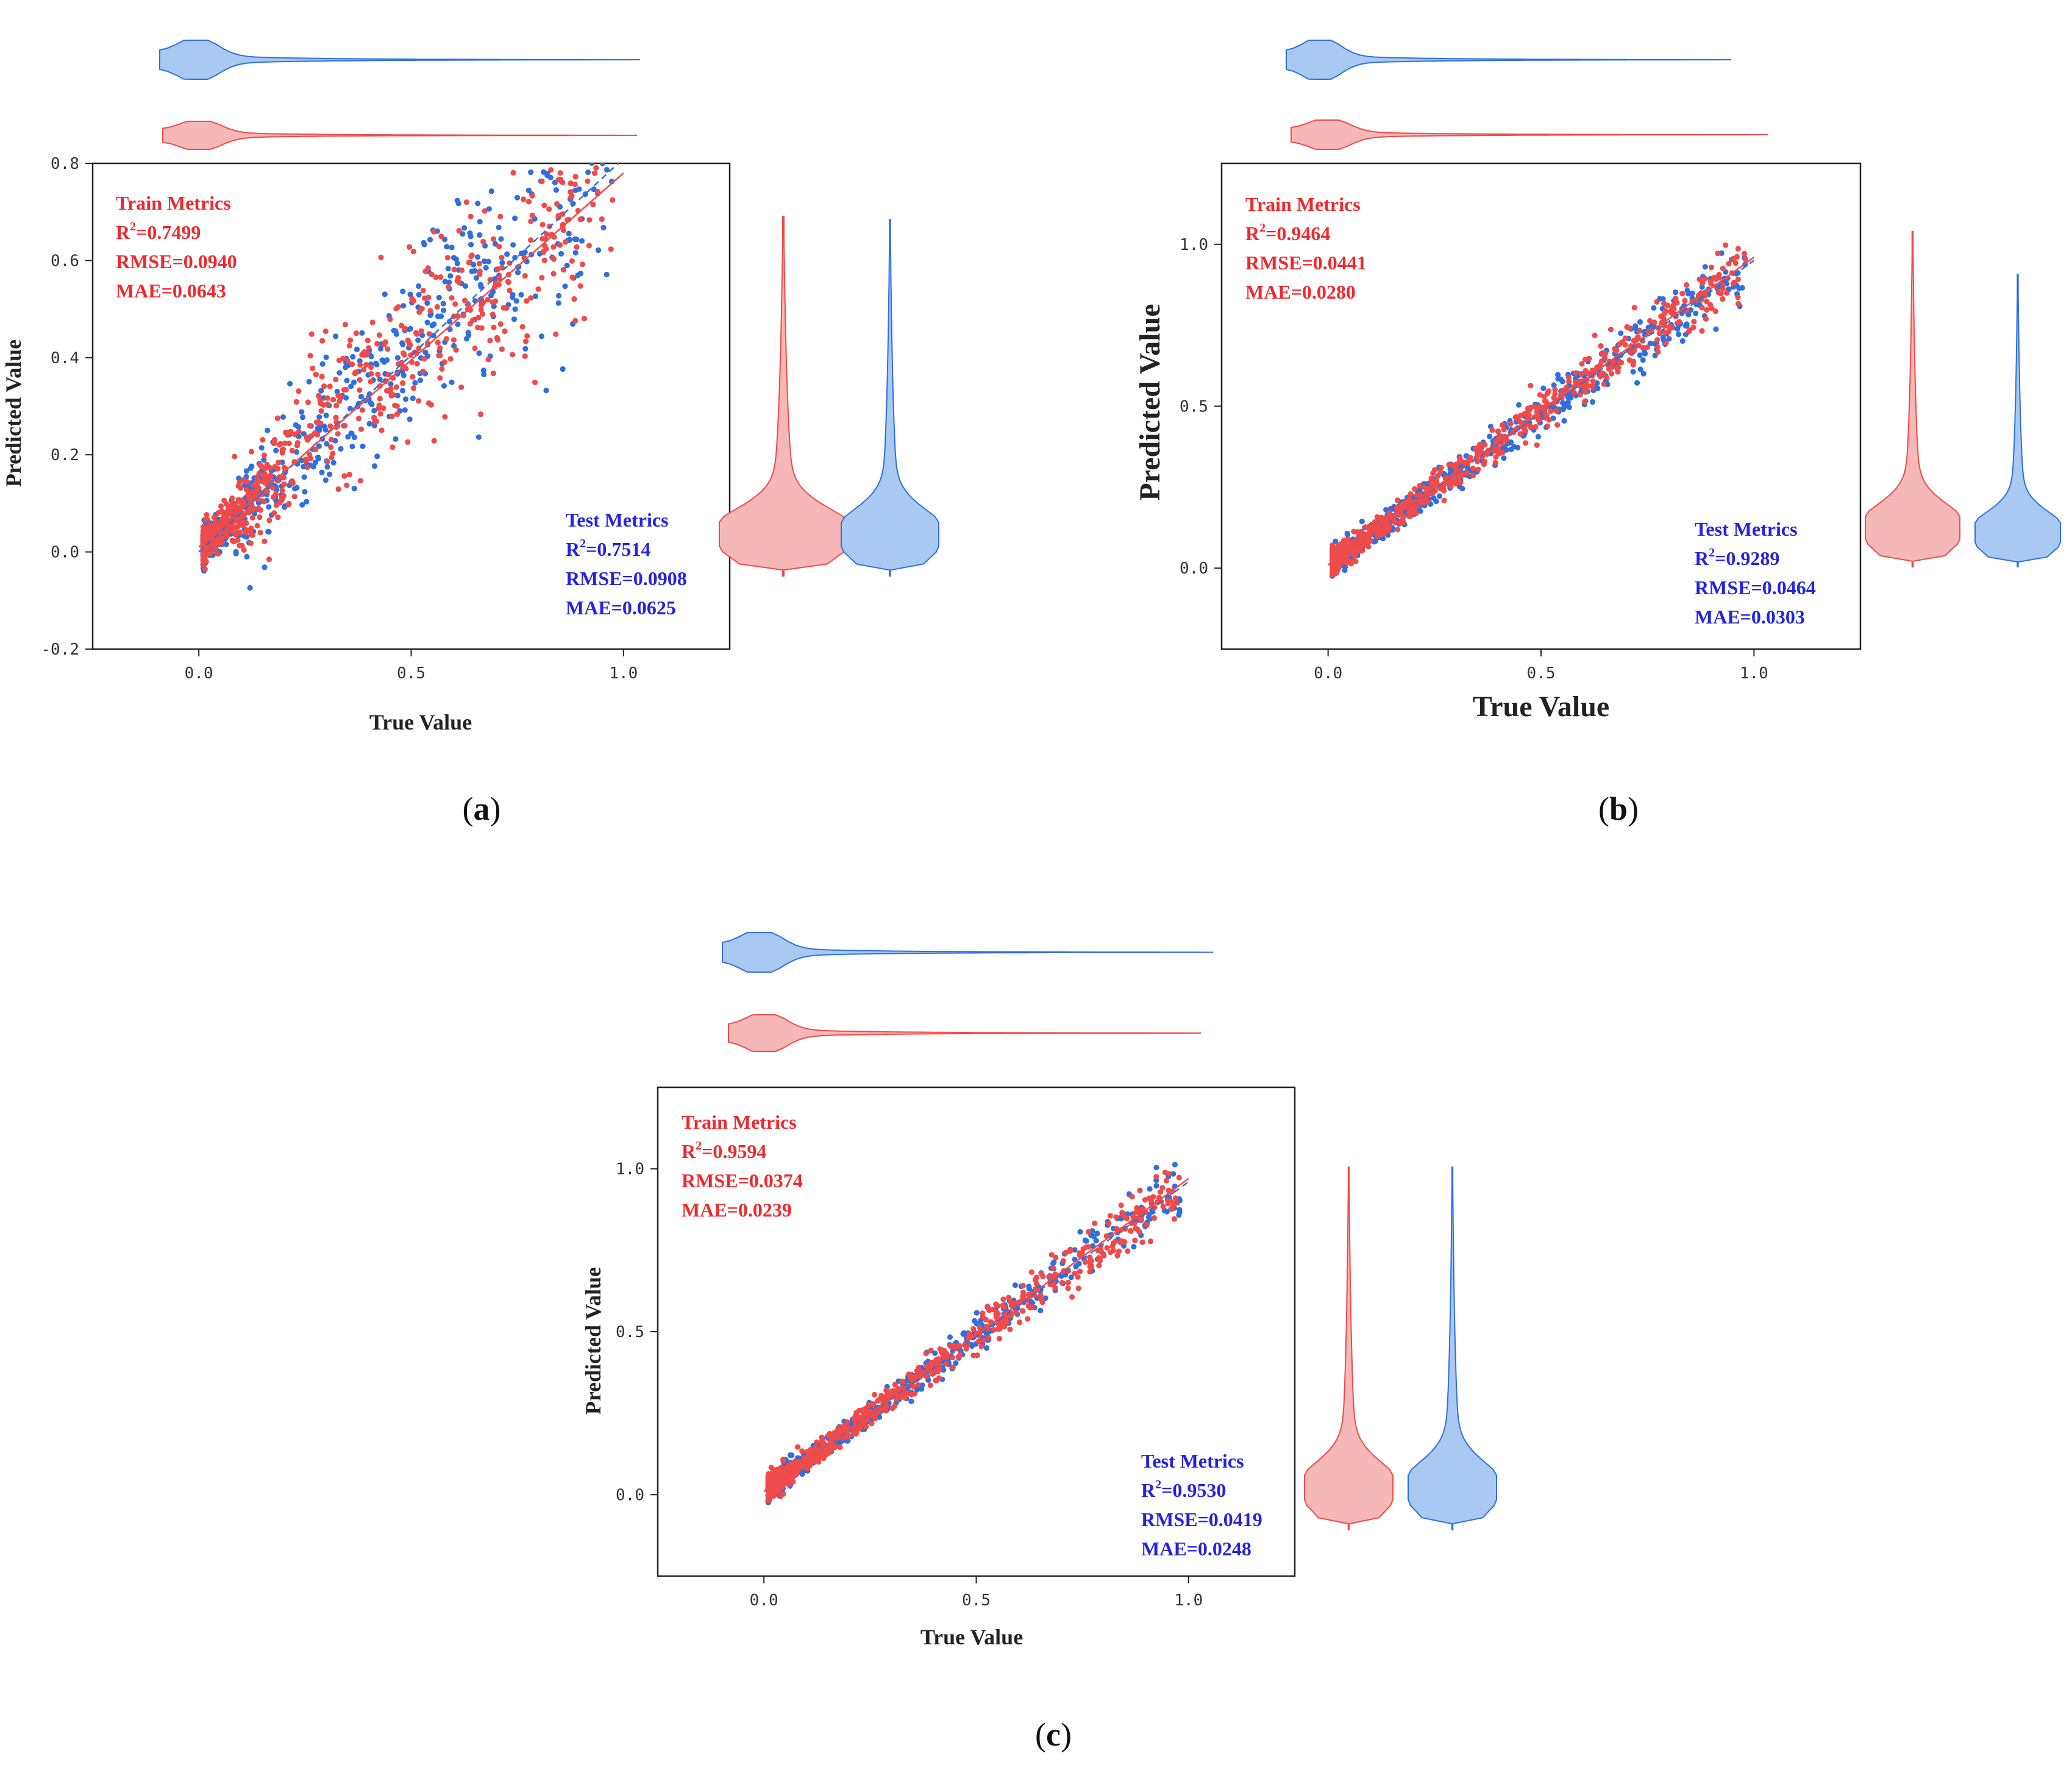 The height and width of the screenshot is (1776, 2072). What do you see at coordinates (1287, 232) in the screenshot?
I see `train-r2: R2=0.9464` at bounding box center [1287, 232].